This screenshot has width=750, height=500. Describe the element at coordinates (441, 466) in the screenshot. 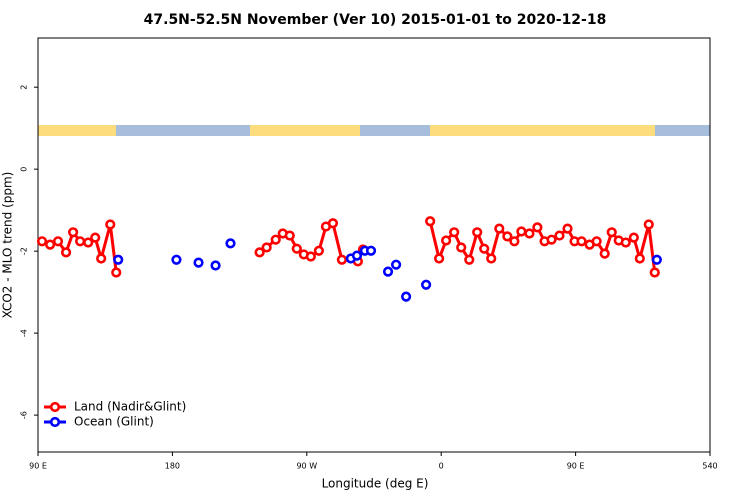

I see `x-tick-label: 0` at that location.